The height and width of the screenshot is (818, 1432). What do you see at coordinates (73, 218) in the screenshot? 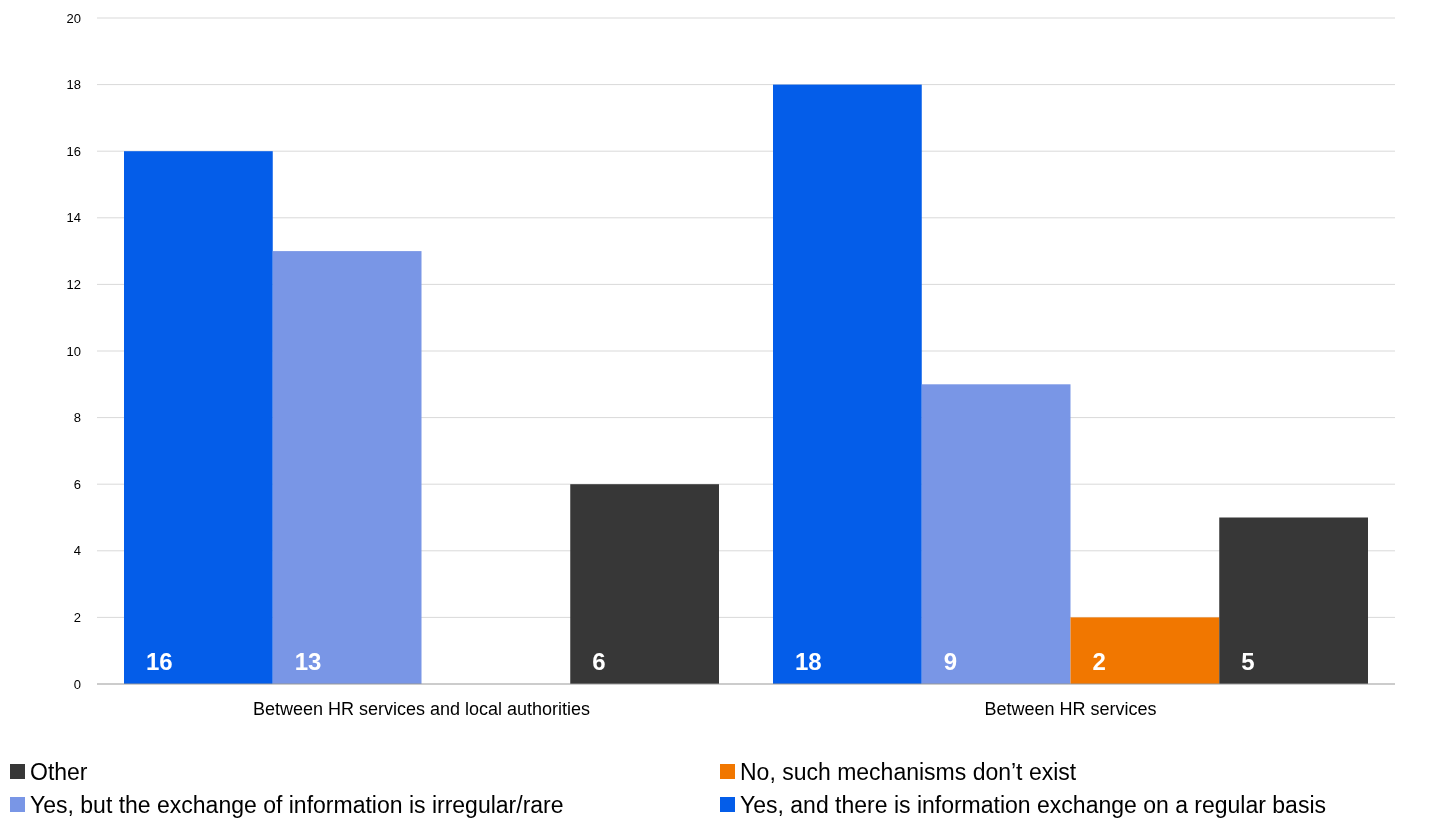
I see `y-tick-label: 14` at bounding box center [73, 218].